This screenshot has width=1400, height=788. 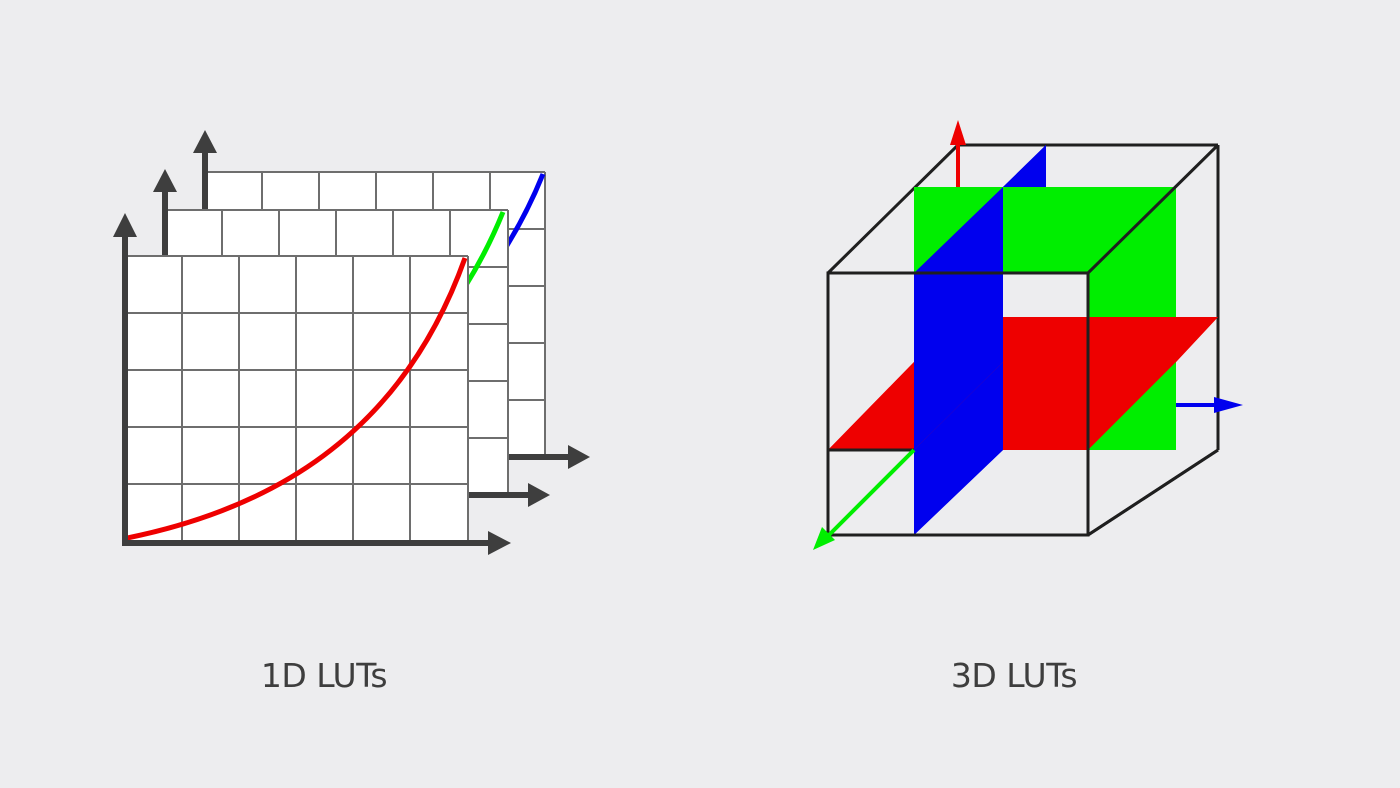 What do you see at coordinates (1132, 406) in the screenshot?
I see `green-plane-lower` at bounding box center [1132, 406].